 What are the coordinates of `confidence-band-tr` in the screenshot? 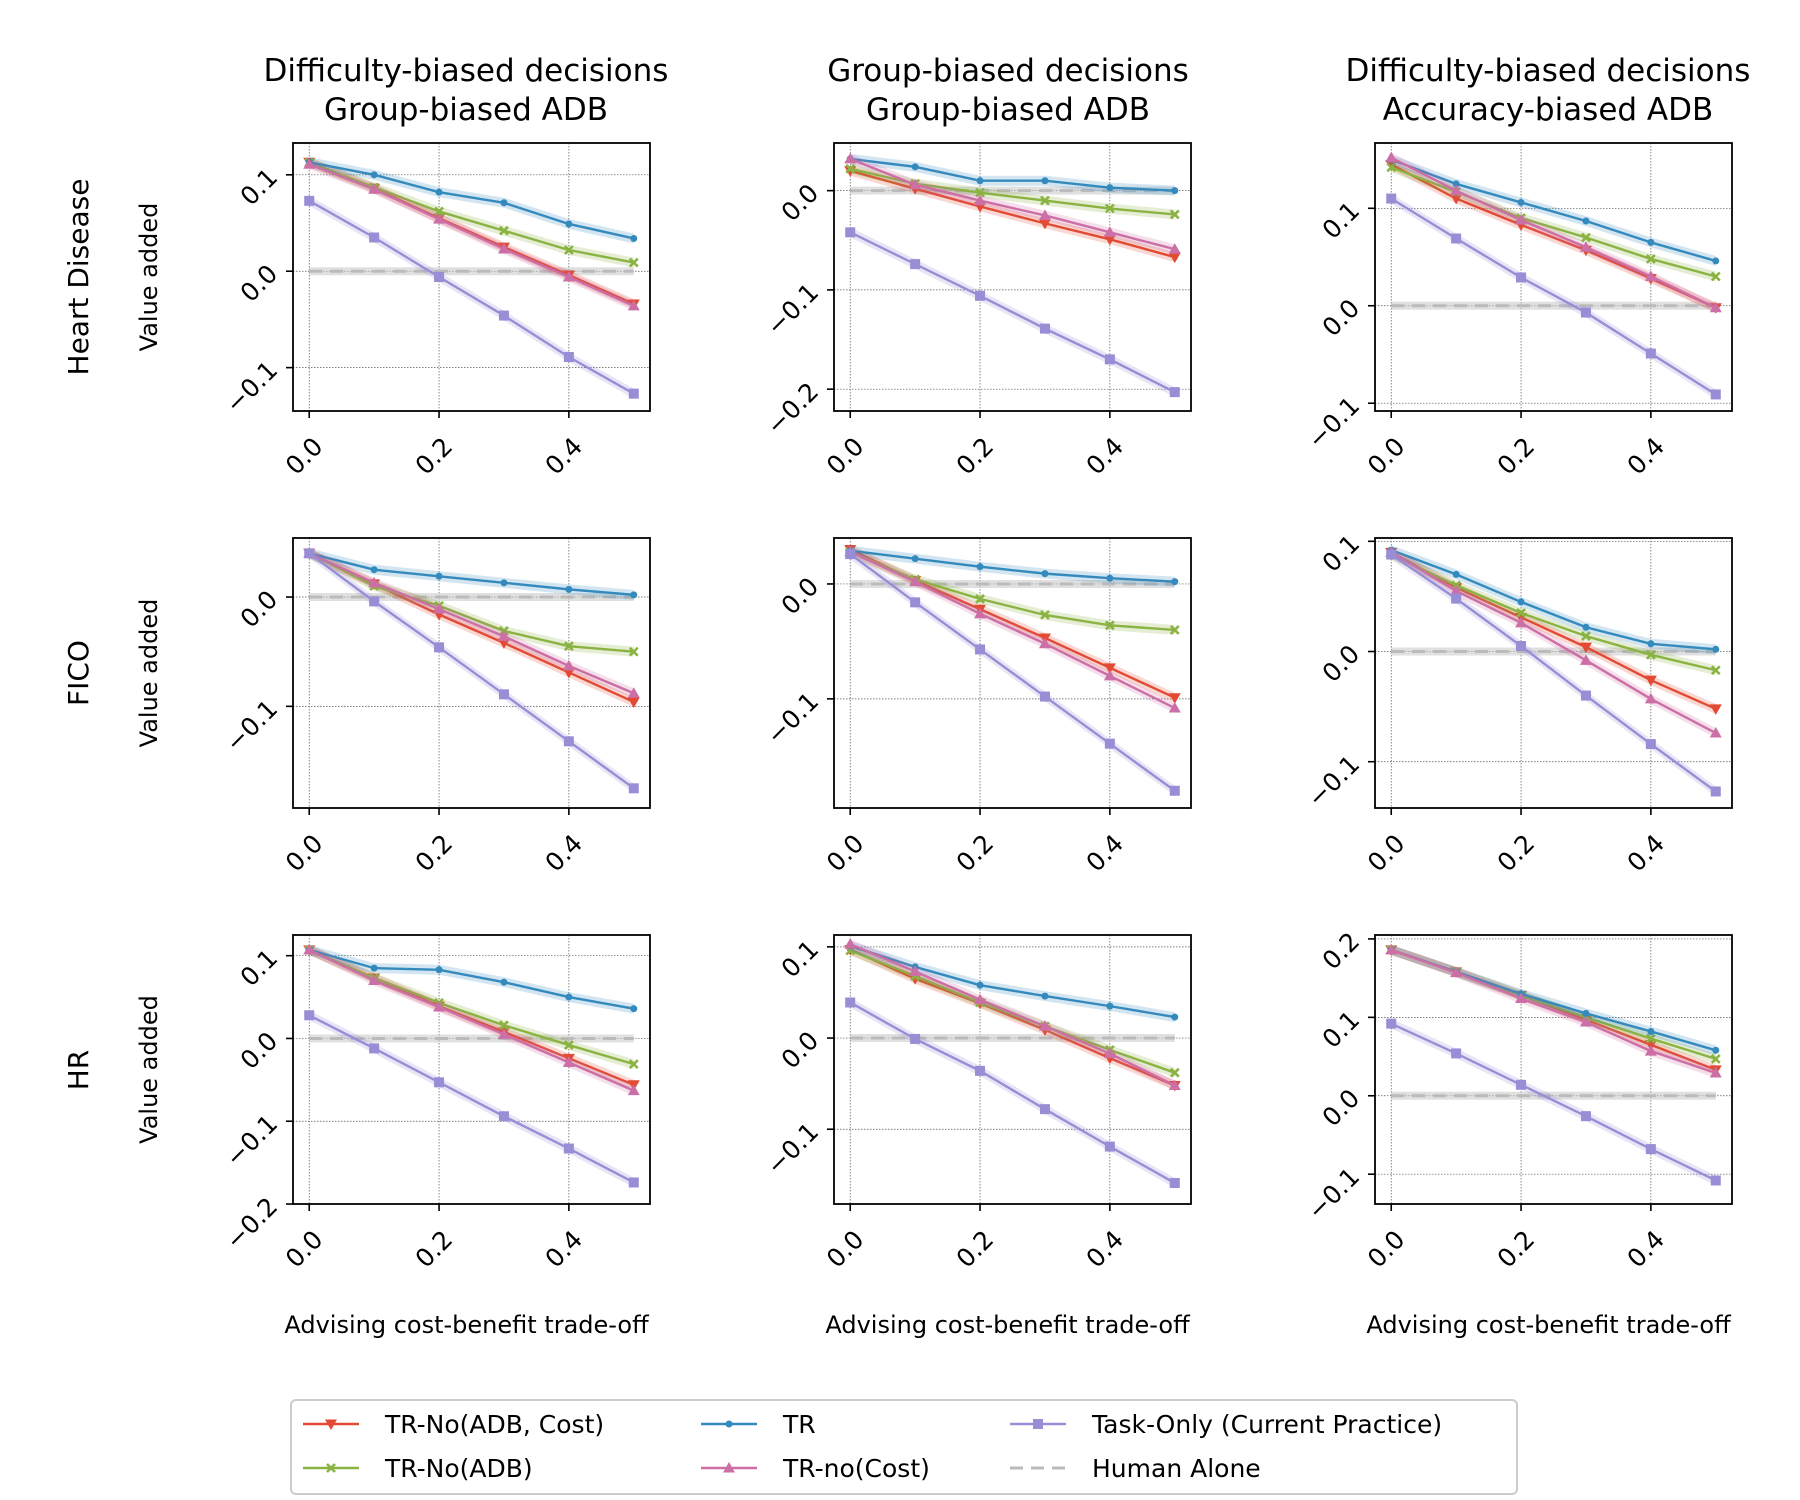 It's located at (1012, 981).